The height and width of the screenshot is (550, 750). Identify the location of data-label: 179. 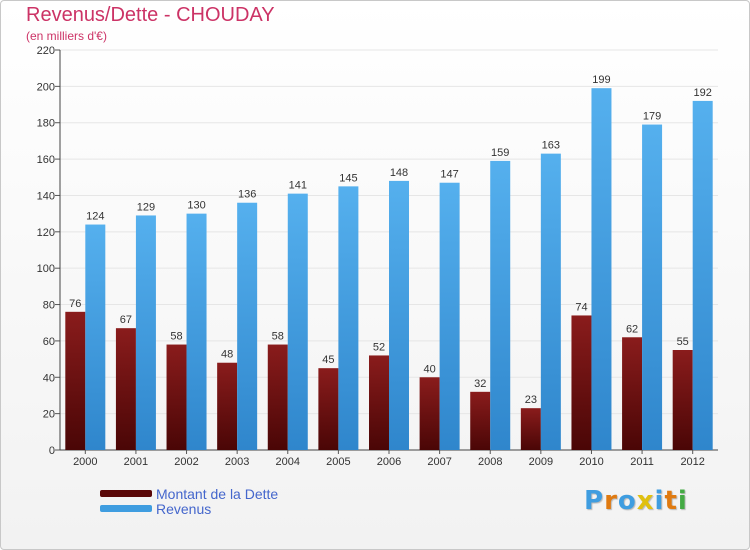
(652, 117).